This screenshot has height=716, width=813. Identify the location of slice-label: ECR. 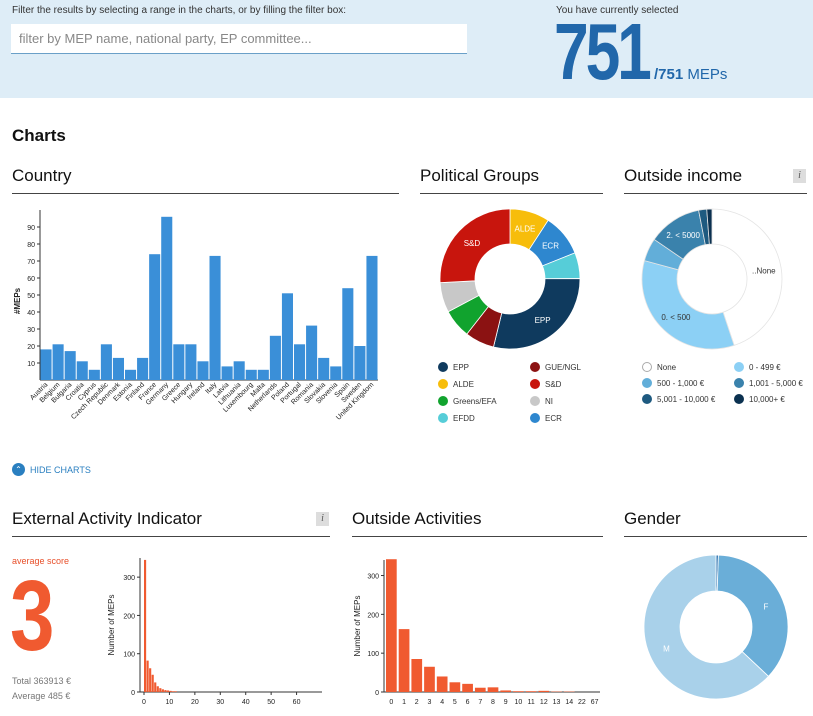
(550, 246).